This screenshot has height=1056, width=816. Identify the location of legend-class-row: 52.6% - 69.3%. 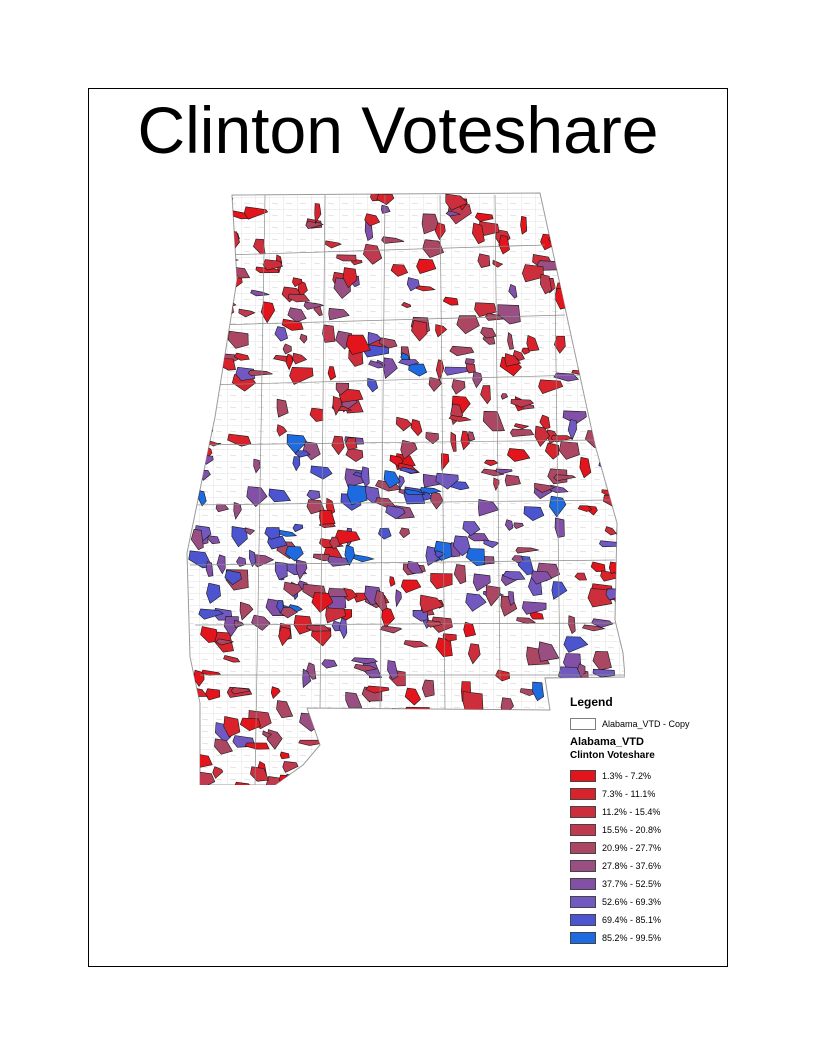
(645, 902).